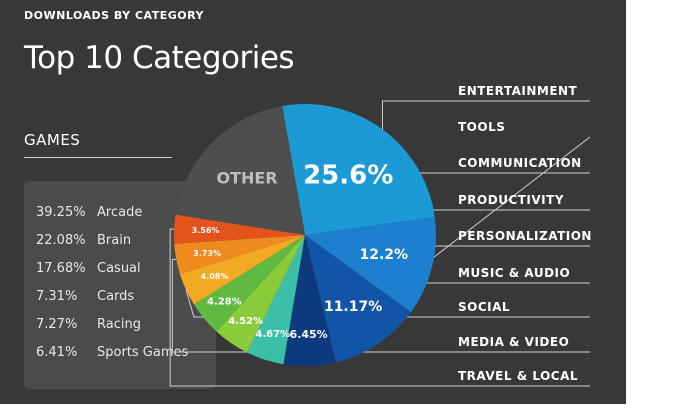  What do you see at coordinates (275, 300) in the screenshot?
I see `pie-slice-productivity` at bounding box center [275, 300].